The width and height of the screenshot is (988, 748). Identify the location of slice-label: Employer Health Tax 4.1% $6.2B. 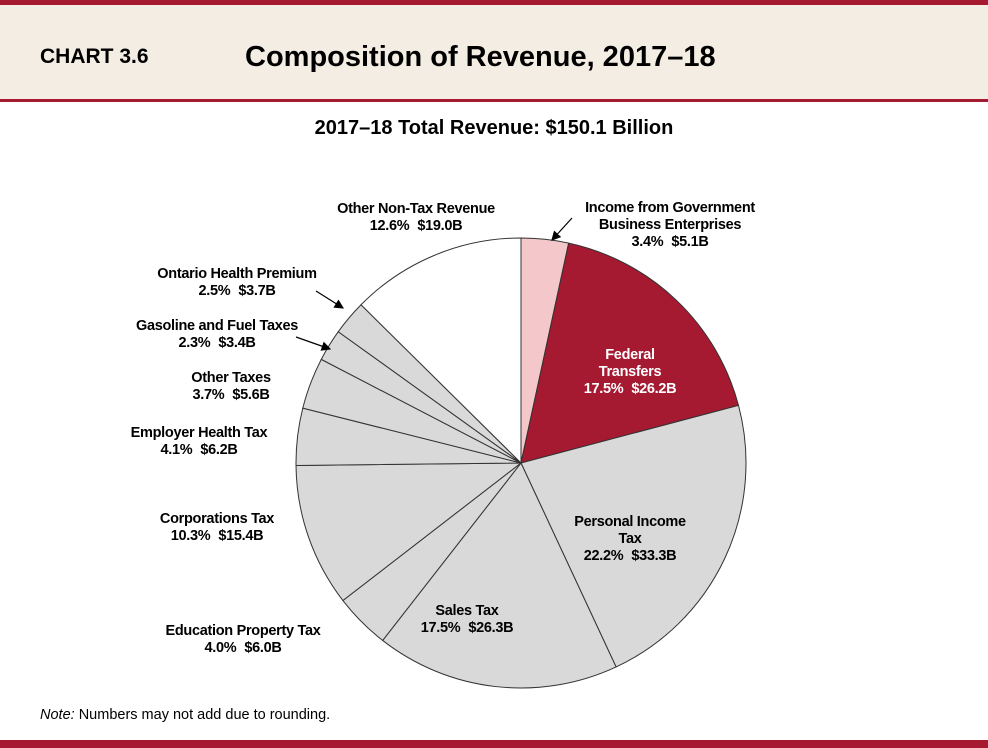
(199, 442).